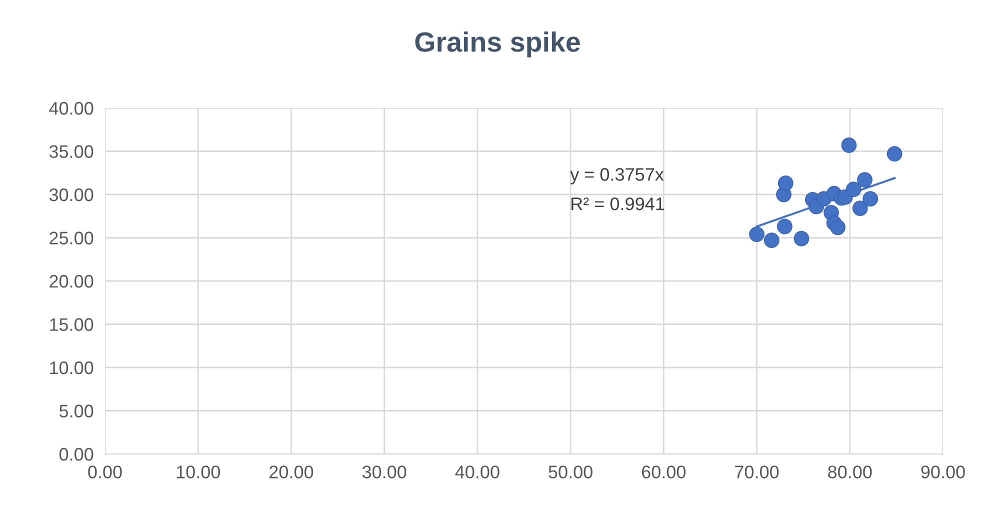  I want to click on y-tick-label: 30.00, so click(71, 195).